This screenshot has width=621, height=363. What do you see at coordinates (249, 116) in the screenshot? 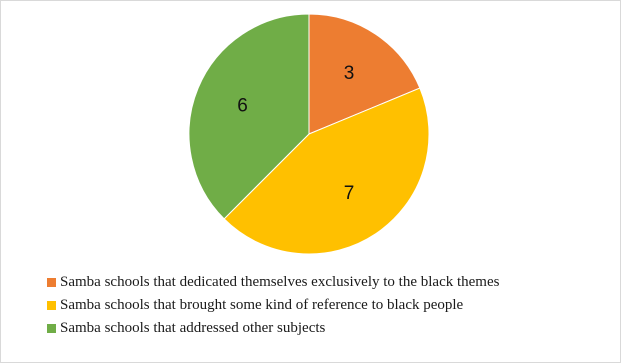
I see `pie-slice-green` at bounding box center [249, 116].